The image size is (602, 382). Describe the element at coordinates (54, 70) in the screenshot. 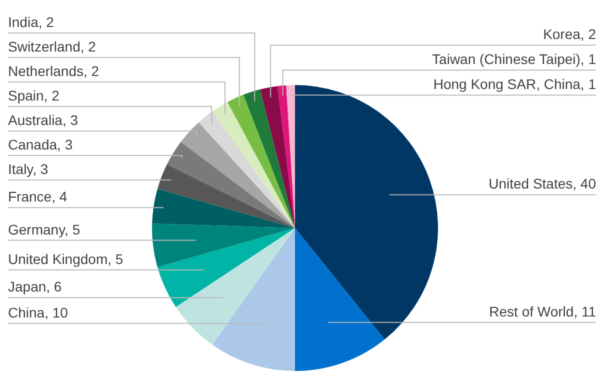

I see `slice-label: Netherlands, 2` at that location.